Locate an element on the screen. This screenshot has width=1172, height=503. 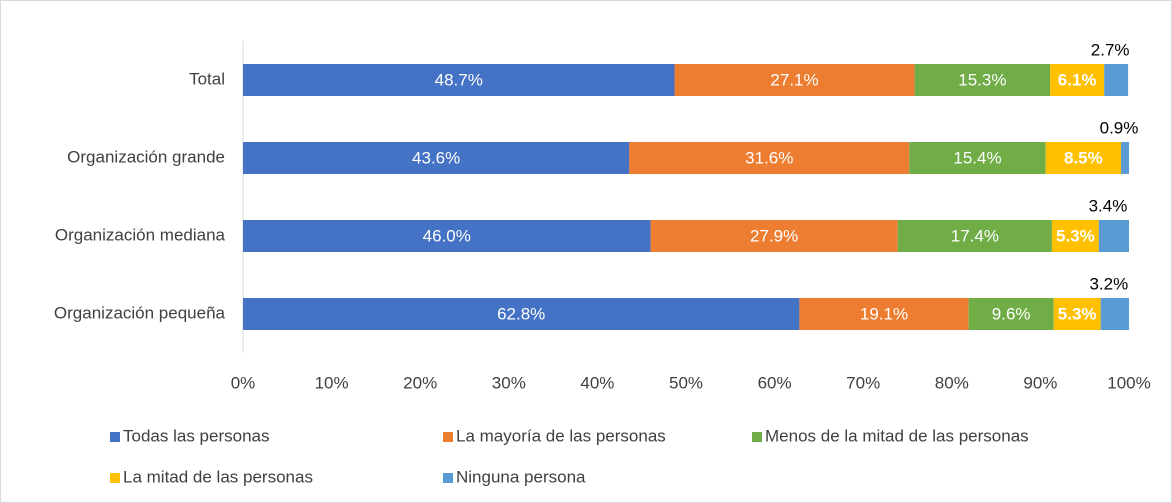
data-label: 3.4% is located at coordinates (1108, 205).